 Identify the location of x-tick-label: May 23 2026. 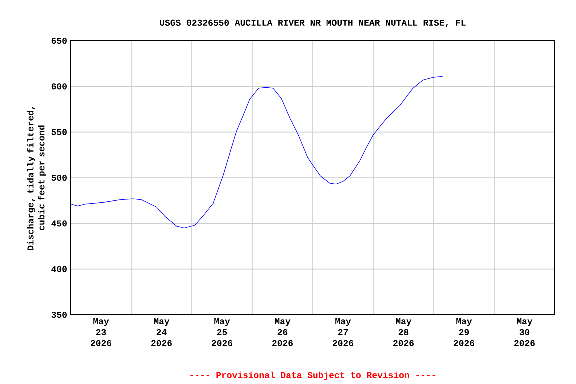
(101, 332).